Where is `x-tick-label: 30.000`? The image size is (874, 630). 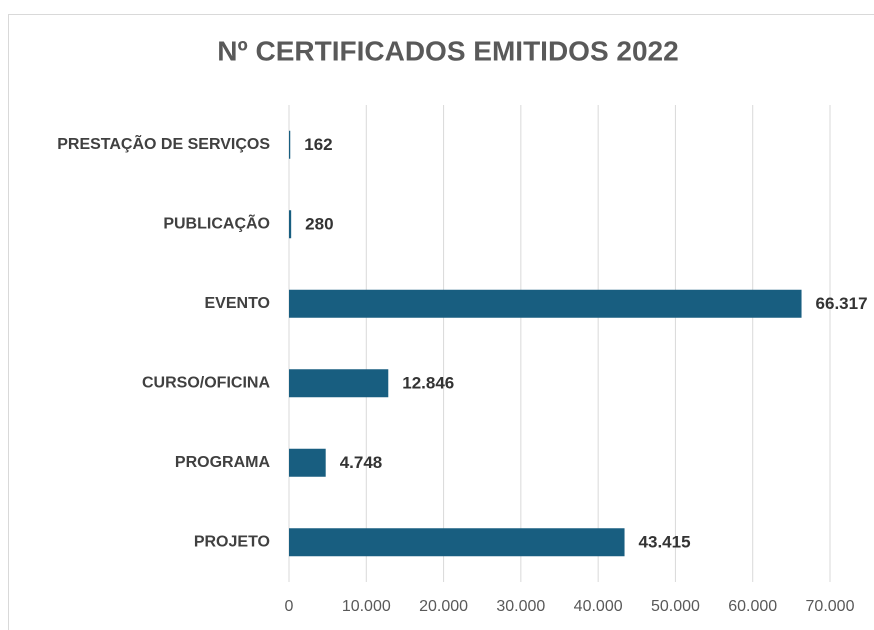
x-tick-label: 30.000 is located at coordinates (520, 606).